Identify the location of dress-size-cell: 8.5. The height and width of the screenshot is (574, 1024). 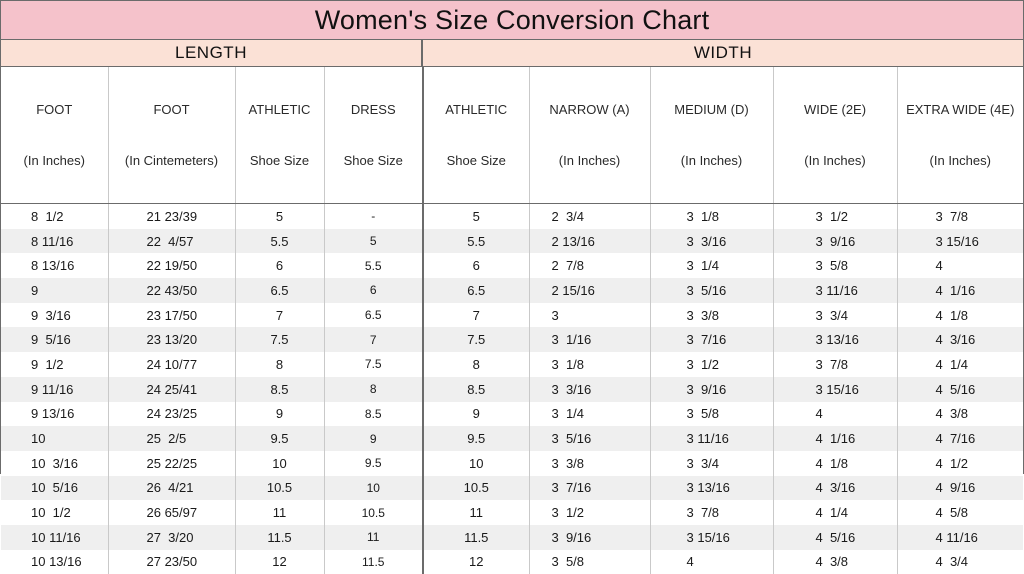
(373, 414).